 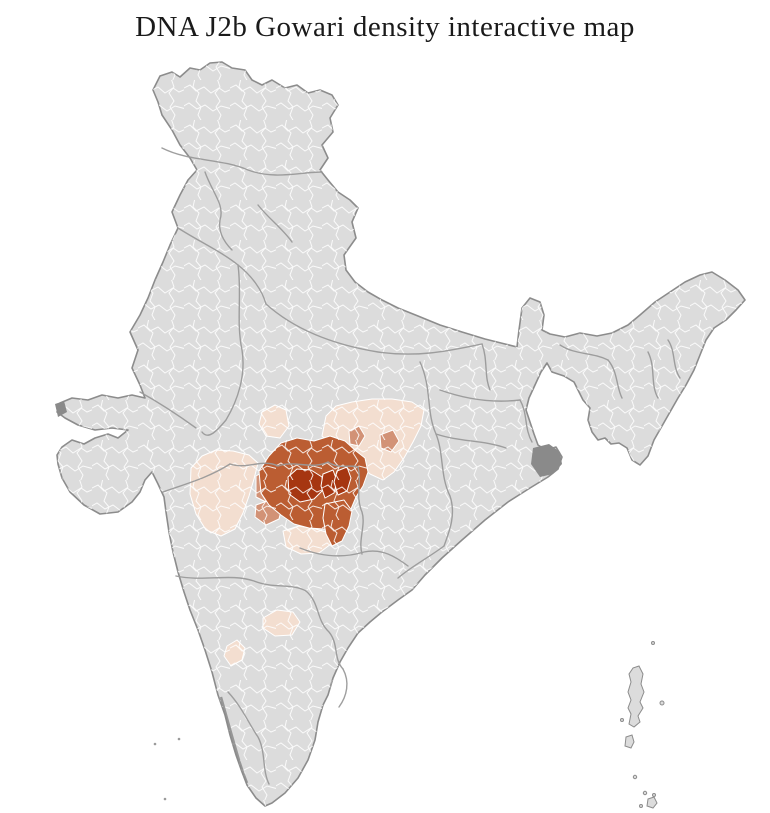 I want to click on kutch-west-patch, so click(x=61, y=409).